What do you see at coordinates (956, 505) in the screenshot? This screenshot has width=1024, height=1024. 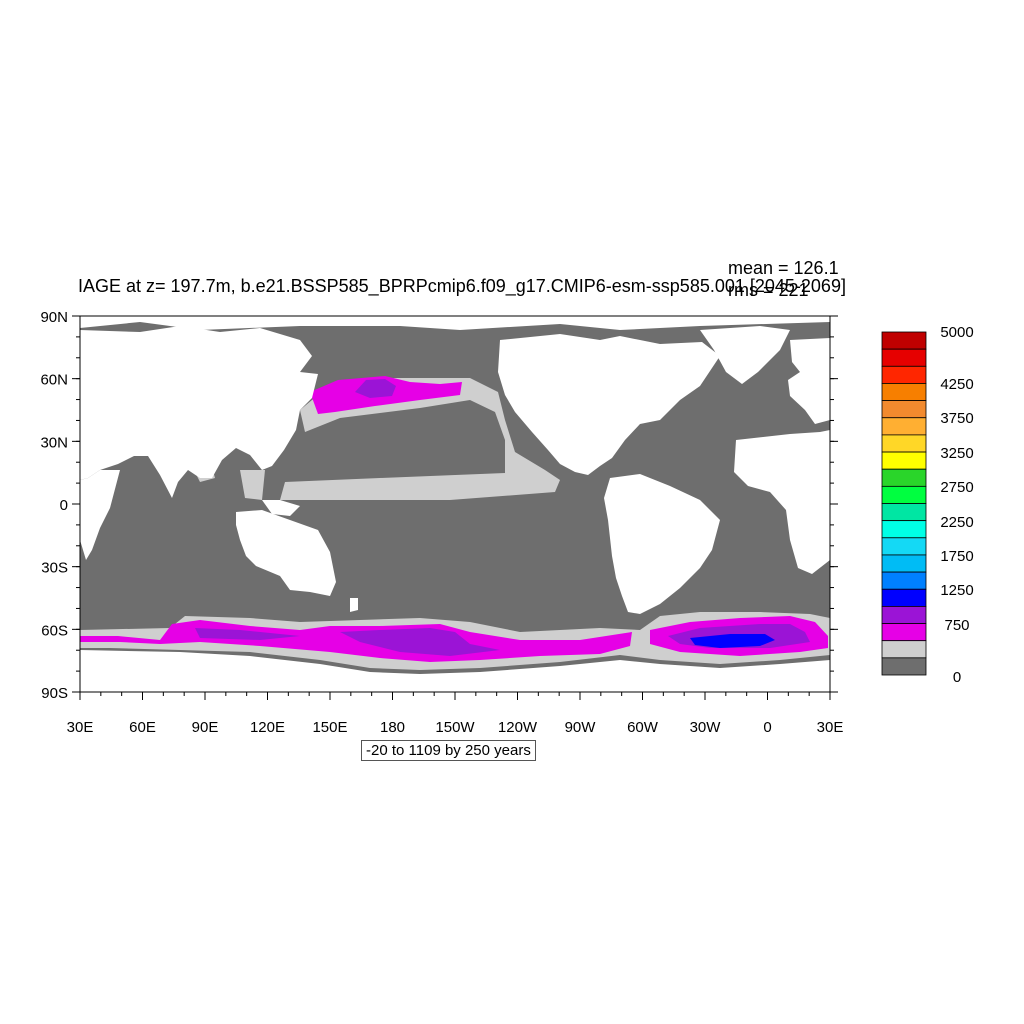 I see `colorbar-labels: 5000 4250 3750 3250 2750 2250 1750 1250 750 0` at bounding box center [956, 505].